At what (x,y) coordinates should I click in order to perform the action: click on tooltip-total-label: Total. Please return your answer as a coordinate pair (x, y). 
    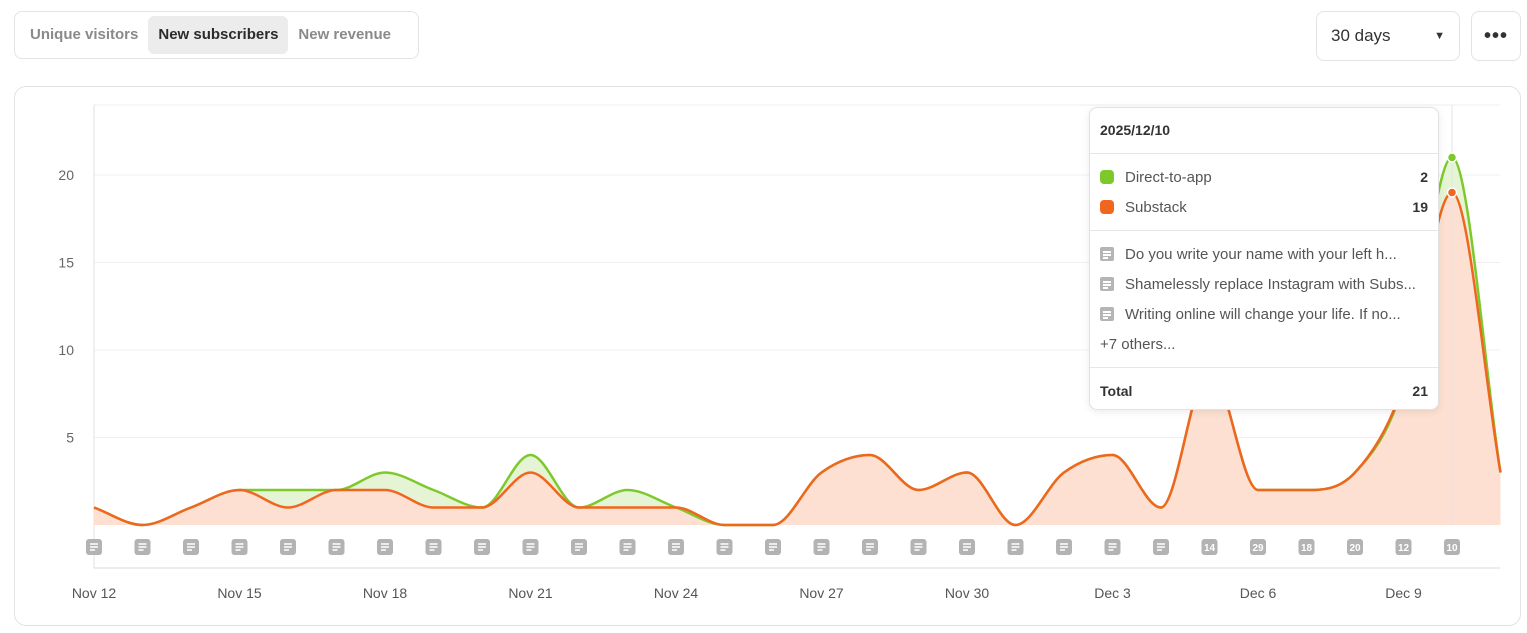
    Looking at the image, I should click on (1116, 391).